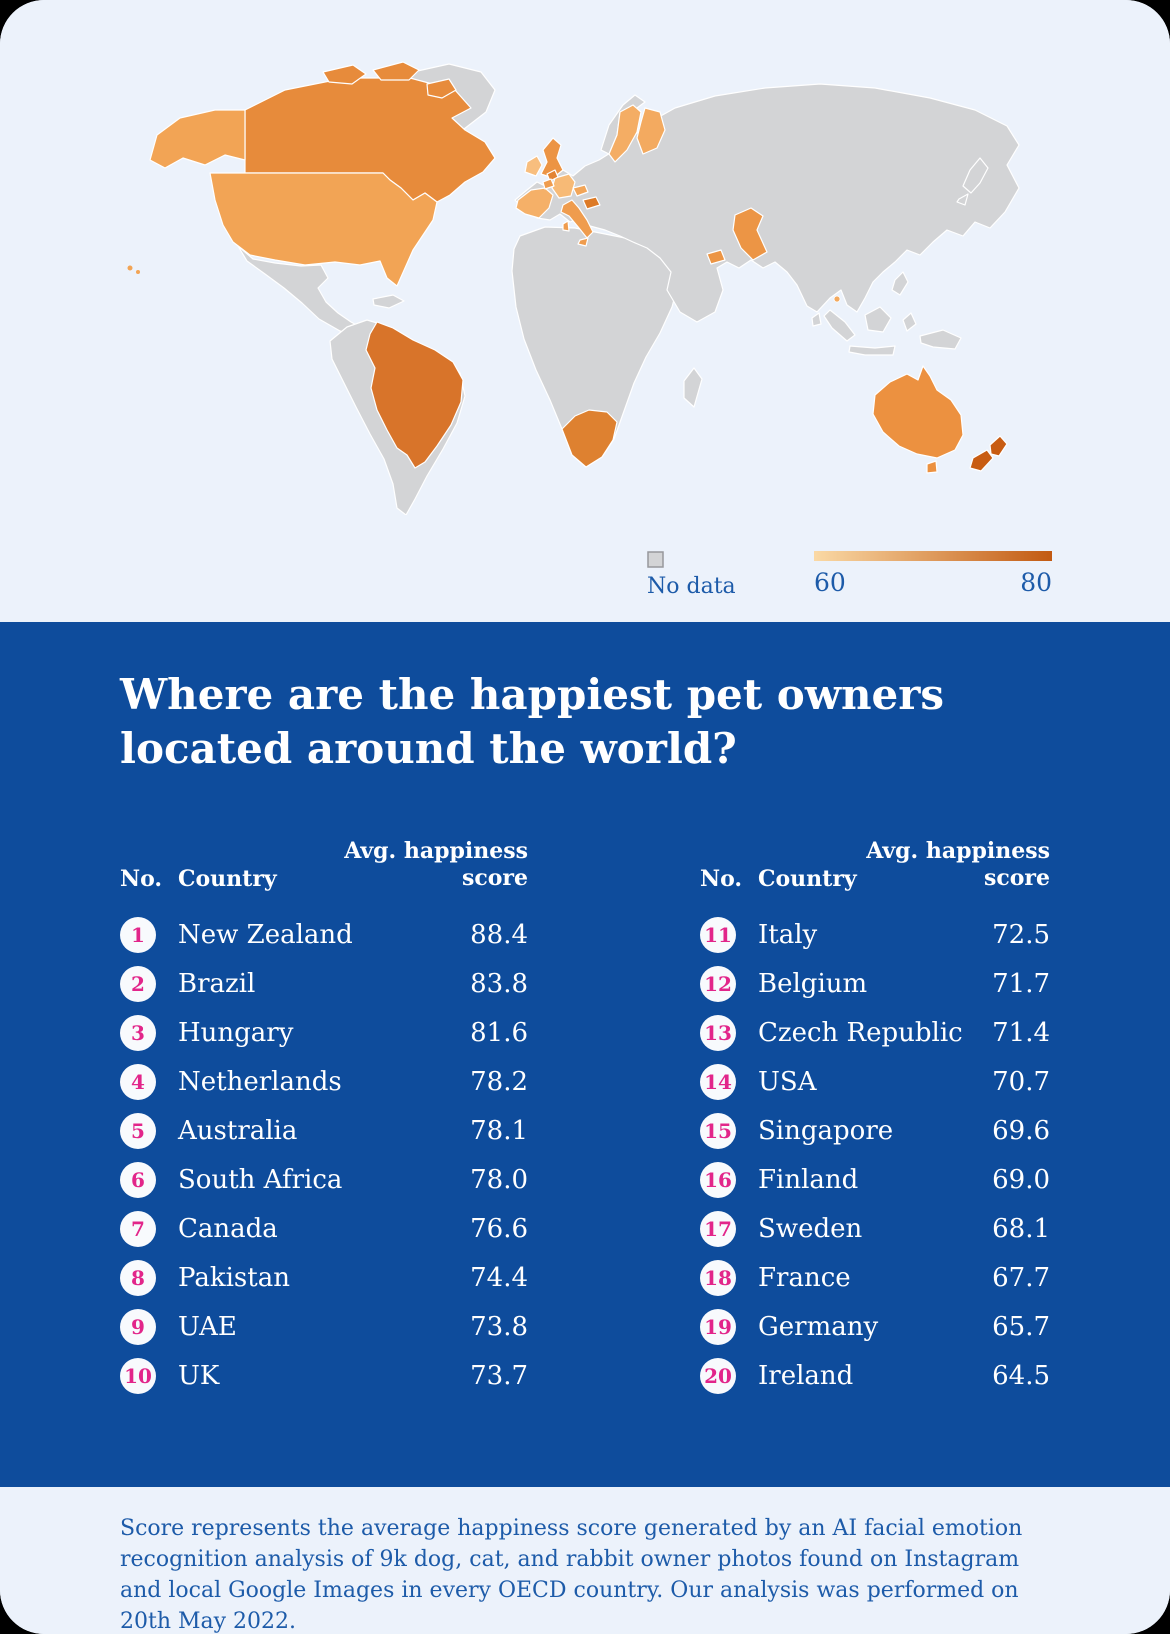  What do you see at coordinates (750, 234) in the screenshot?
I see `map-country-pakistan` at bounding box center [750, 234].